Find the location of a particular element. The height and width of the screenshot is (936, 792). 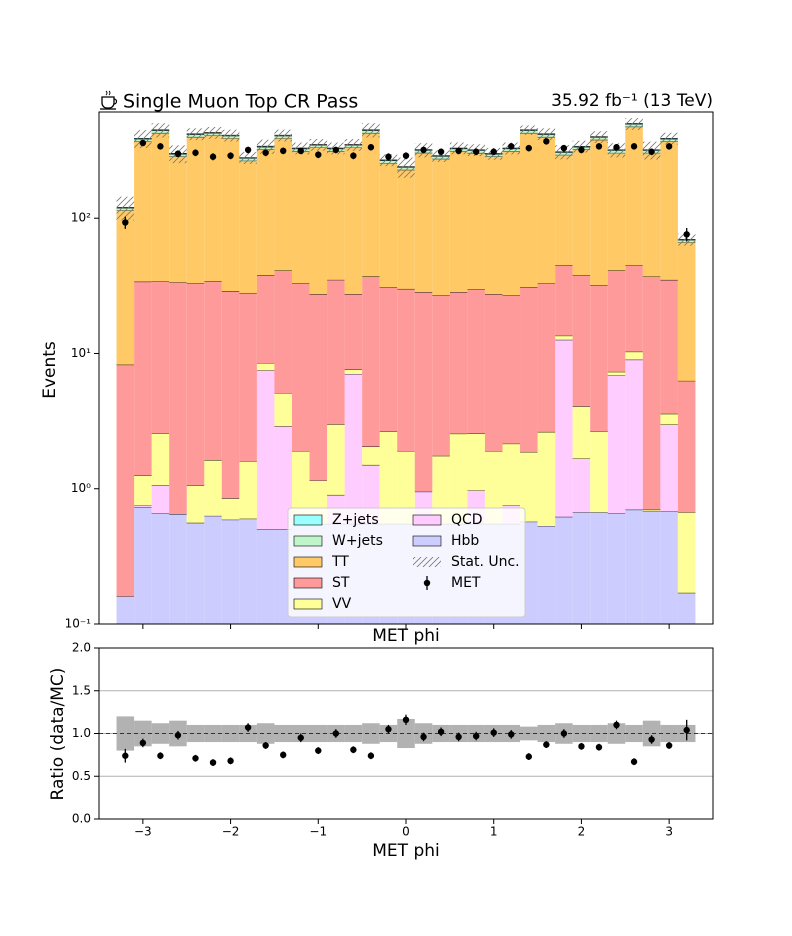

x-tick-label: 1 is located at coordinates (494, 832).